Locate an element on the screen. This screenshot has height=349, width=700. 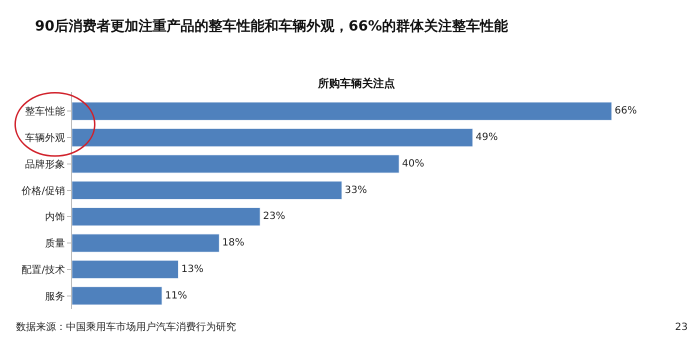
y-tick-label: 品牌形象 is located at coordinates (45, 164).